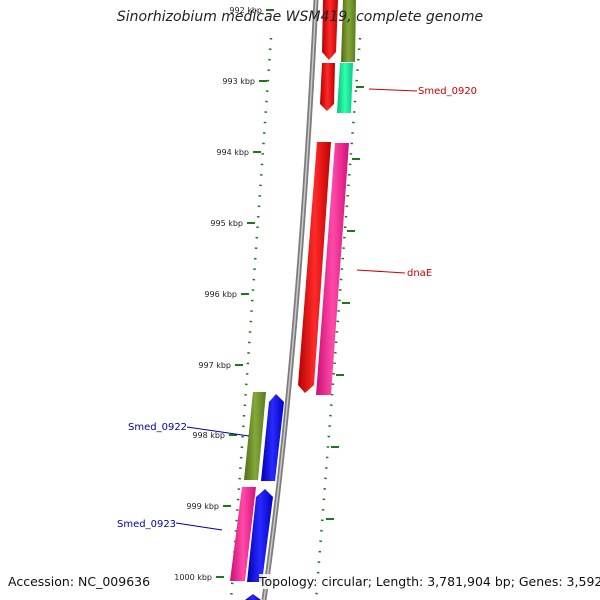  I want to click on gene-red-top, so click(330, 30).